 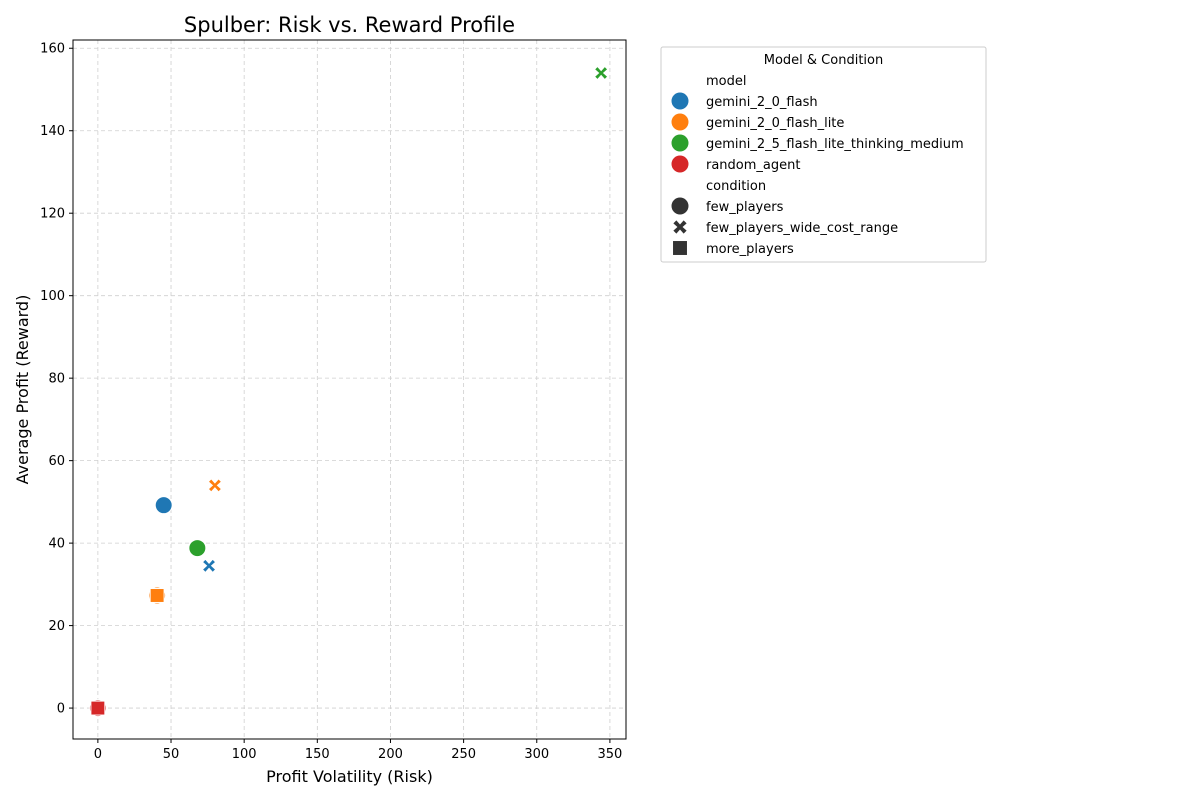 What do you see at coordinates (197, 548) in the screenshot?
I see `data-point-gemini_2_5_flash_lite_thinking_medium-few_players` at bounding box center [197, 548].